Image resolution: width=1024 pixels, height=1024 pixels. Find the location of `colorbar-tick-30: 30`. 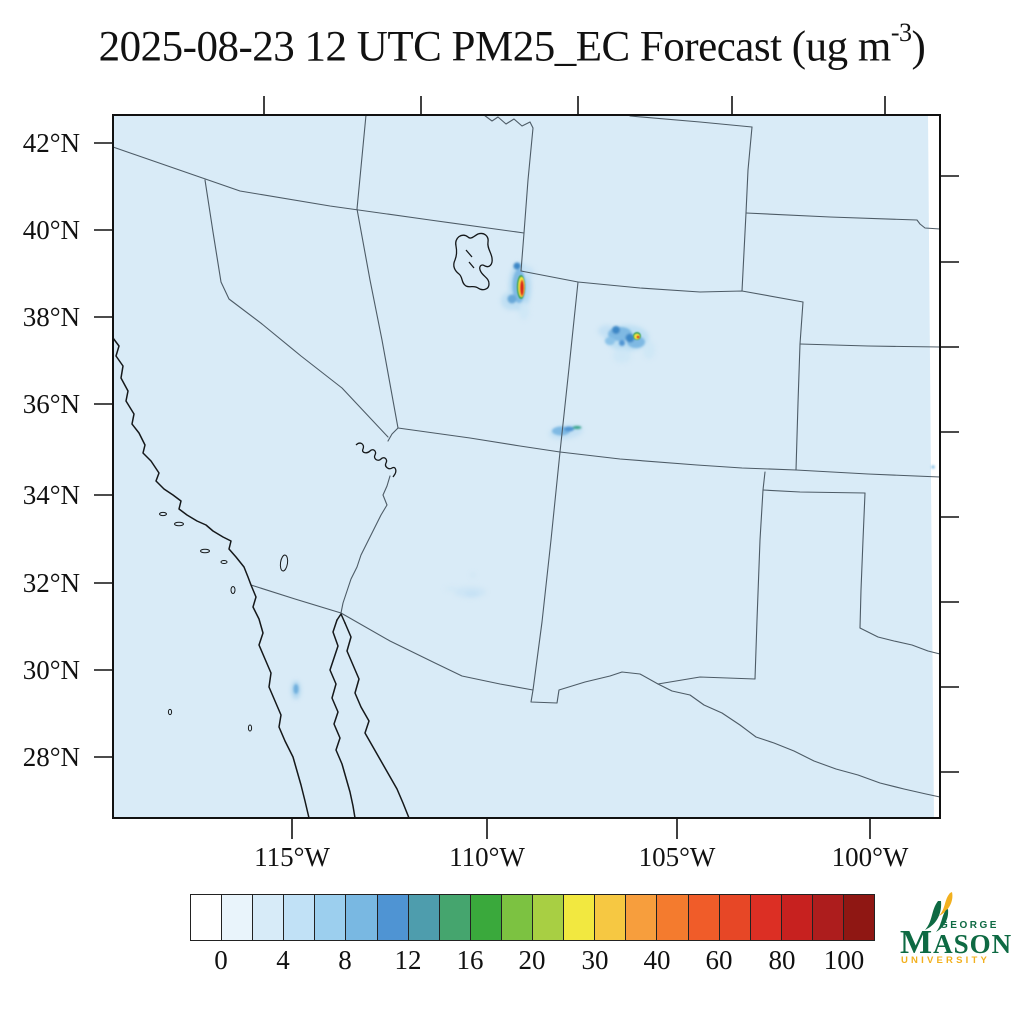

colorbar-tick-30: 30 is located at coordinates (595, 960).